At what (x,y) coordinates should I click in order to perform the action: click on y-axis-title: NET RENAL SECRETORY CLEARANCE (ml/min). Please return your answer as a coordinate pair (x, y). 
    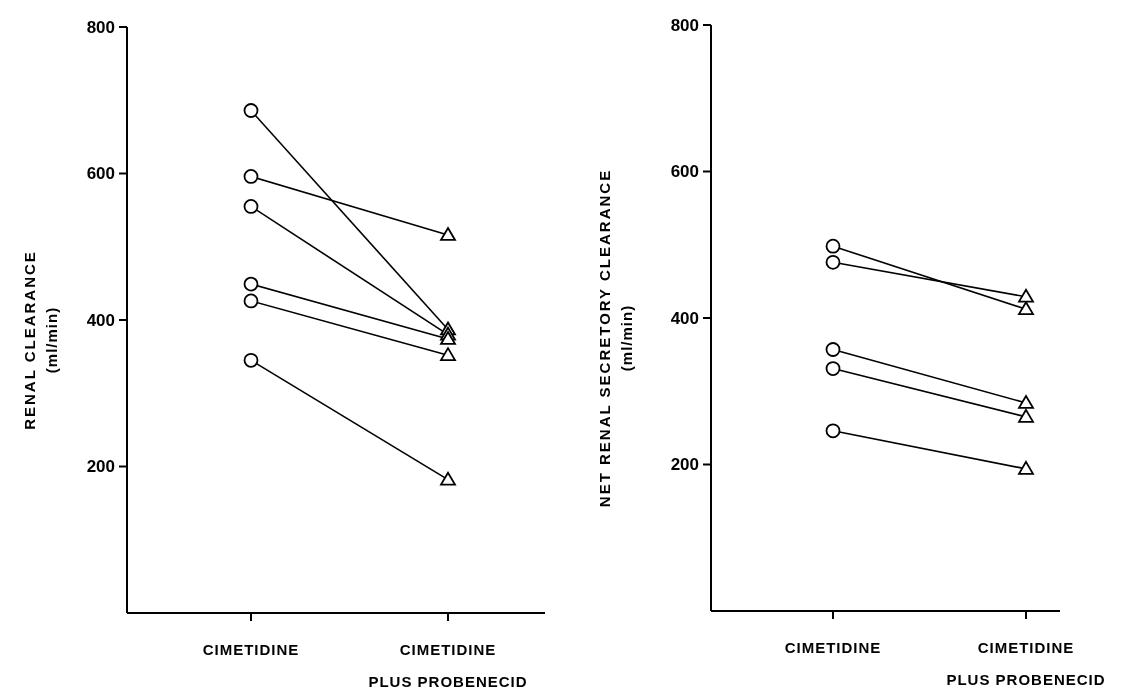
    Looking at the image, I should click on (615, 338).